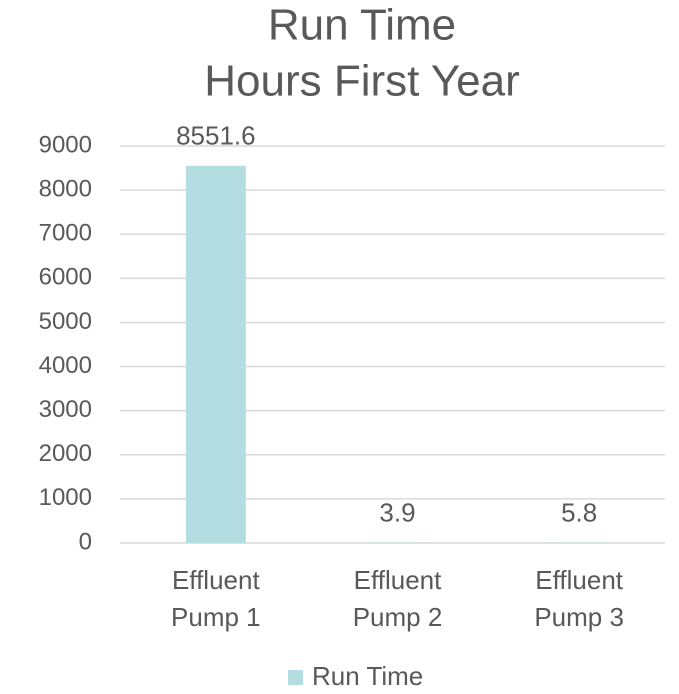 The width and height of the screenshot is (679, 694). What do you see at coordinates (361, 81) in the screenshot?
I see `chart-title: Hours First Year` at bounding box center [361, 81].